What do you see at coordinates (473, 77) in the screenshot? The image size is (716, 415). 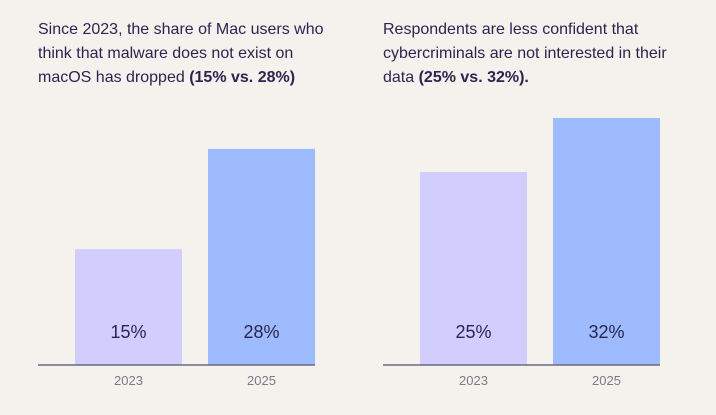 I see `headline-highlight: (25% vs. 32%).` at bounding box center [473, 77].